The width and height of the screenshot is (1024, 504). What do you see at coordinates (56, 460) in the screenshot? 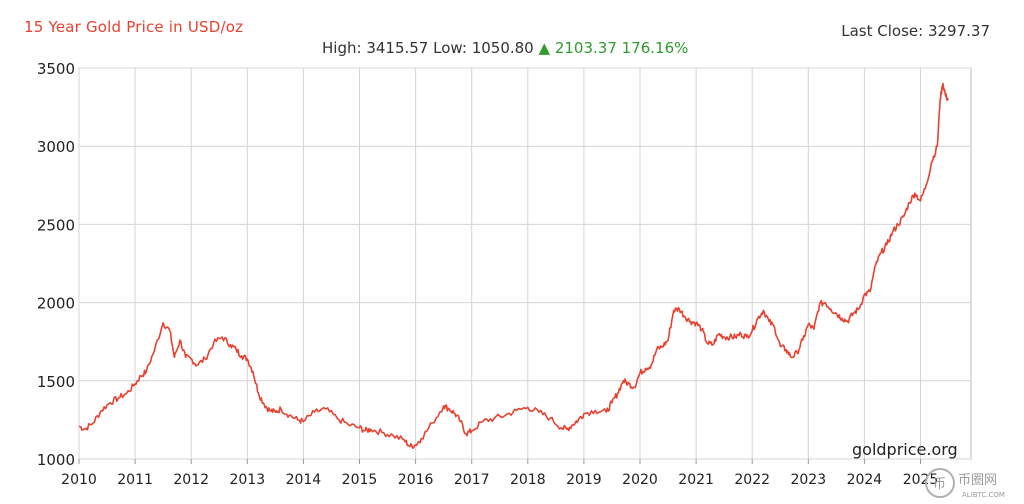
I see `y-tick-label: 1000` at bounding box center [56, 460].